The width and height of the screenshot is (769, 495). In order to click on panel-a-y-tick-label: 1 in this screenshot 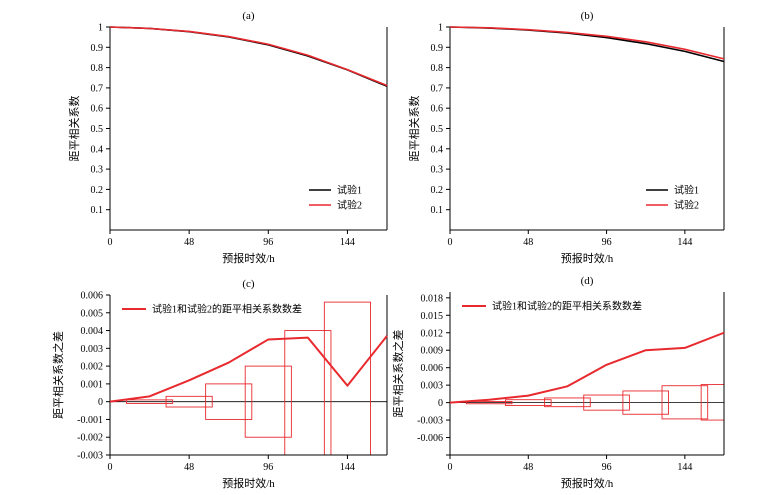, I will do `click(100, 28)`.